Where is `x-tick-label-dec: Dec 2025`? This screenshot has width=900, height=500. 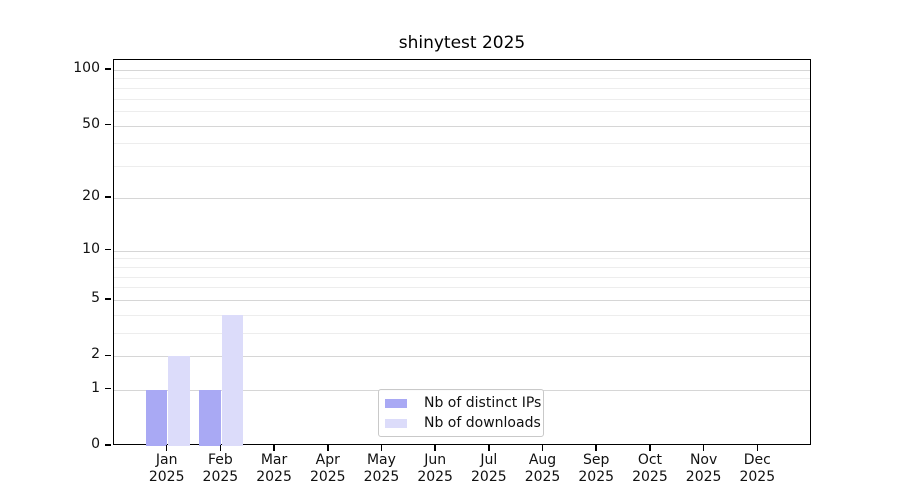
x-tick-label-dec: Dec 2025 is located at coordinates (757, 469).